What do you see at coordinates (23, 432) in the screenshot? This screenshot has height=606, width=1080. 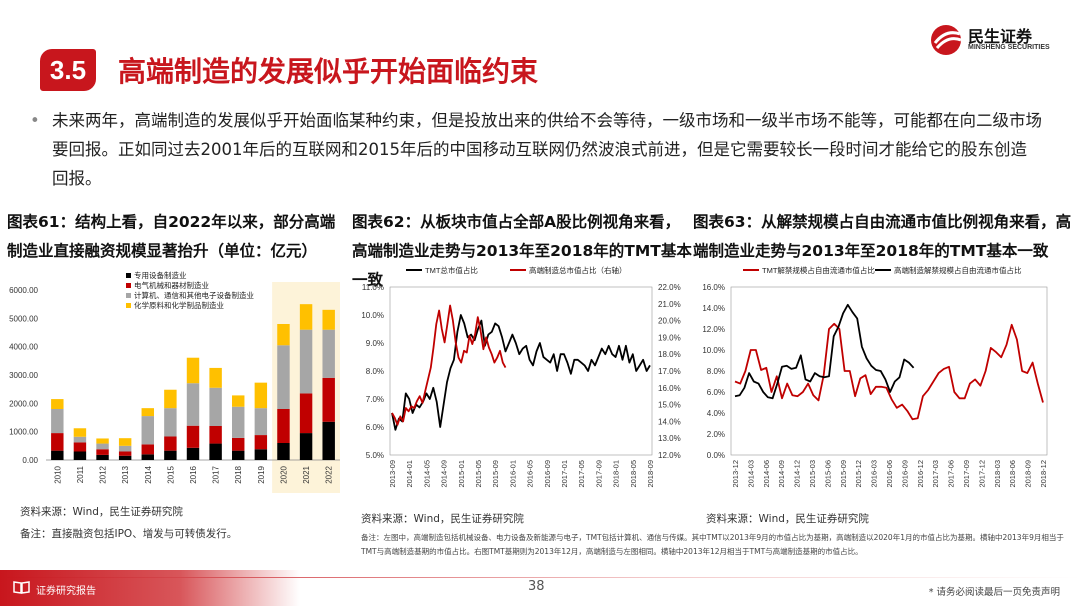 I see `y-tick-label: 1000.00` at bounding box center [23, 432].